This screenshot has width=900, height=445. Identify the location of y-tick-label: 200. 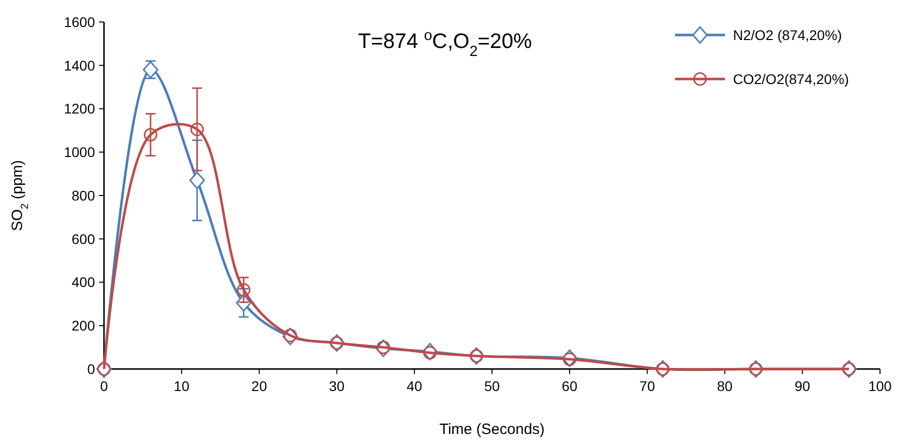
(84, 326).